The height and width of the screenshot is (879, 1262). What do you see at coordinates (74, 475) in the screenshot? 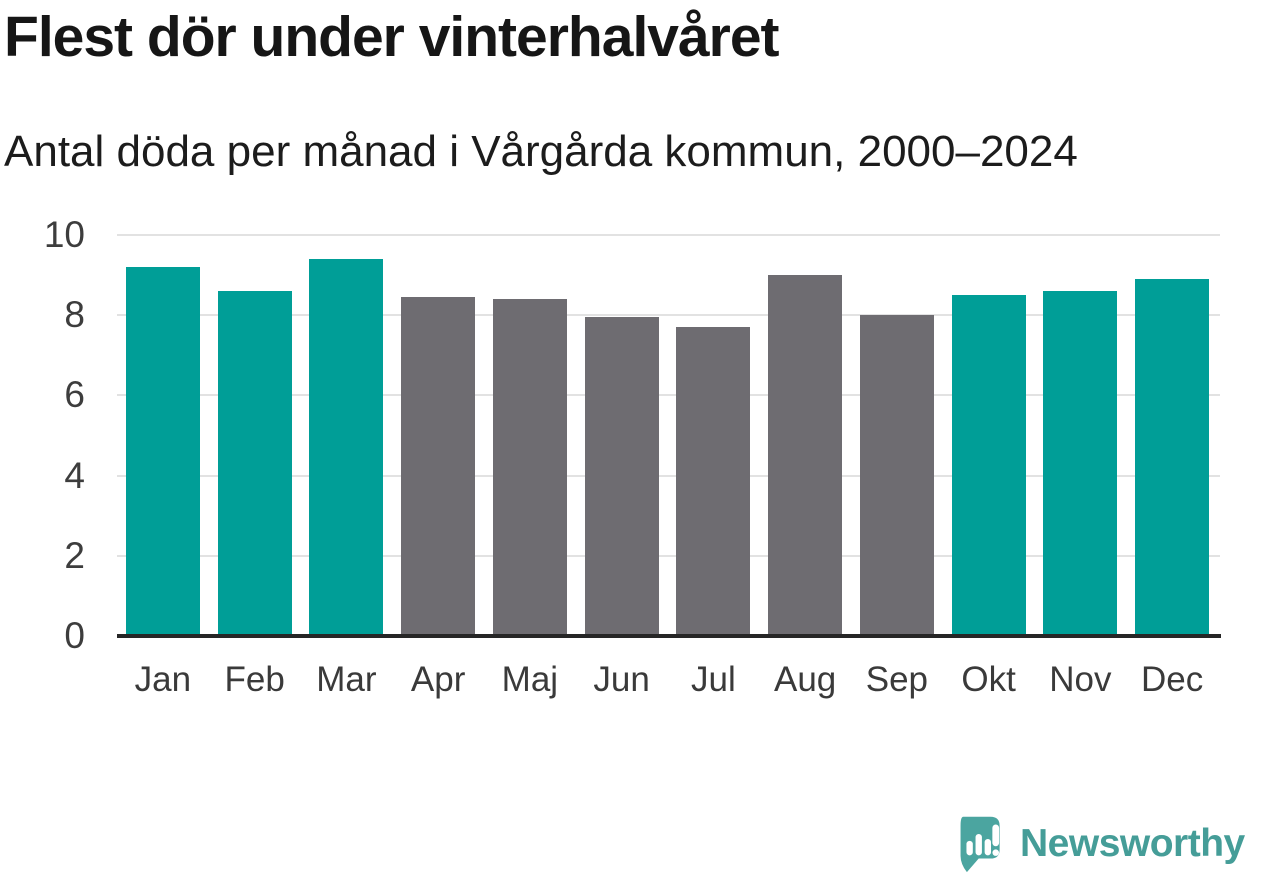
I see `y-tick-label-4: 4` at bounding box center [74, 475].